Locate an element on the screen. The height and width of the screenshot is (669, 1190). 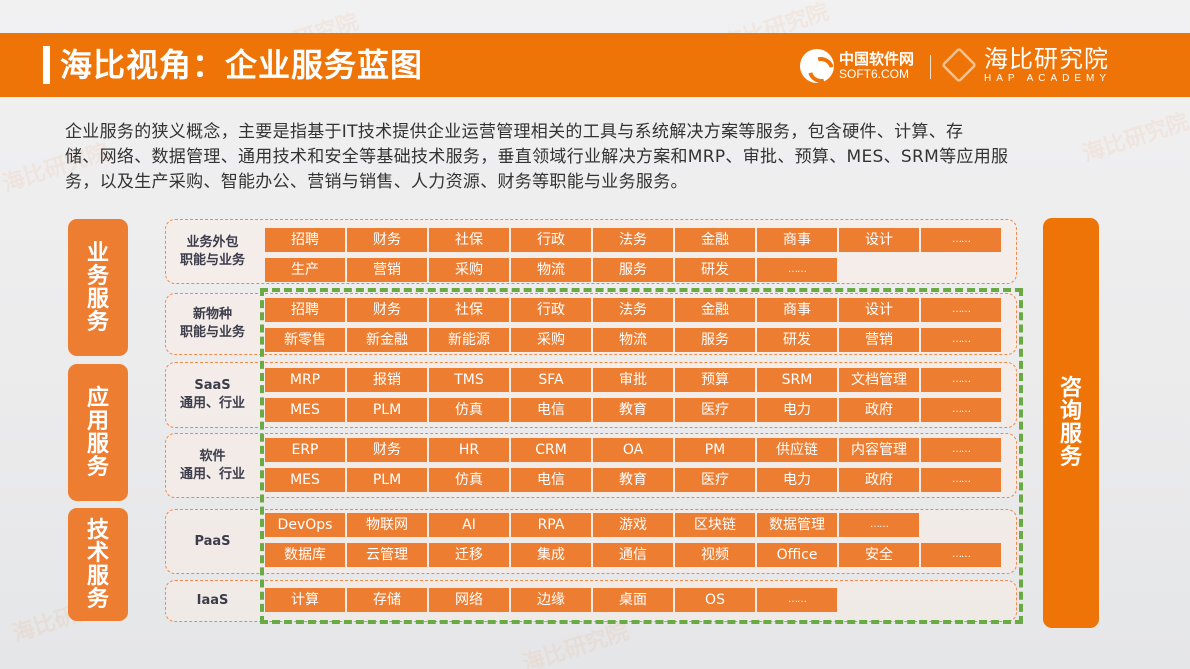
group-label-software: 软件 通用、行业 is located at coordinates (212, 465).